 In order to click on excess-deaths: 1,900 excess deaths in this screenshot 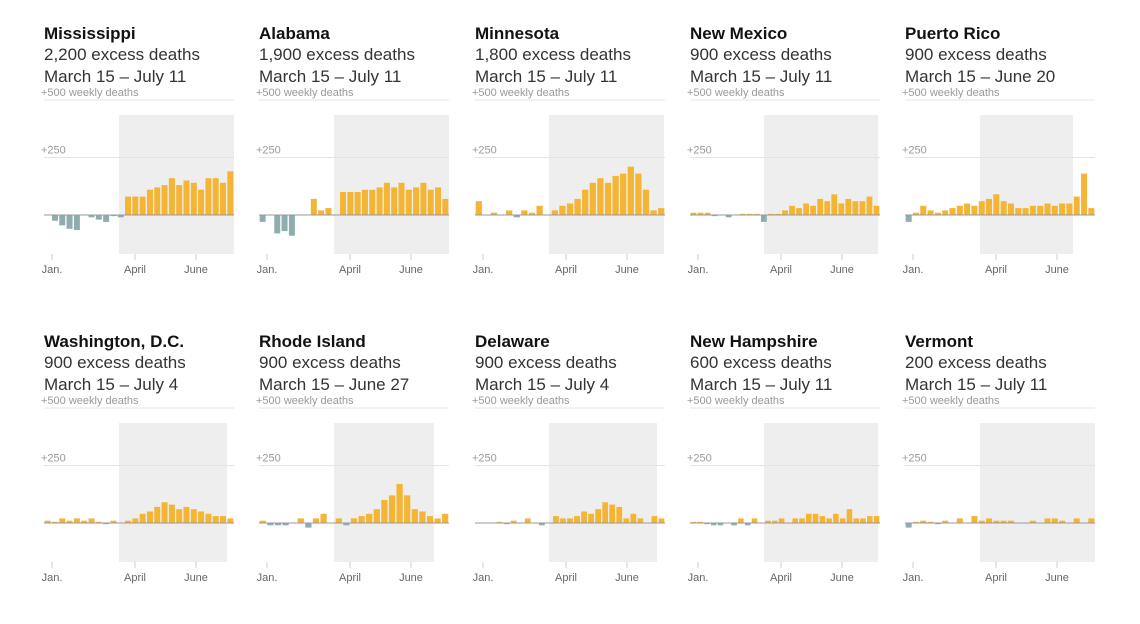, I will do `click(337, 54)`.